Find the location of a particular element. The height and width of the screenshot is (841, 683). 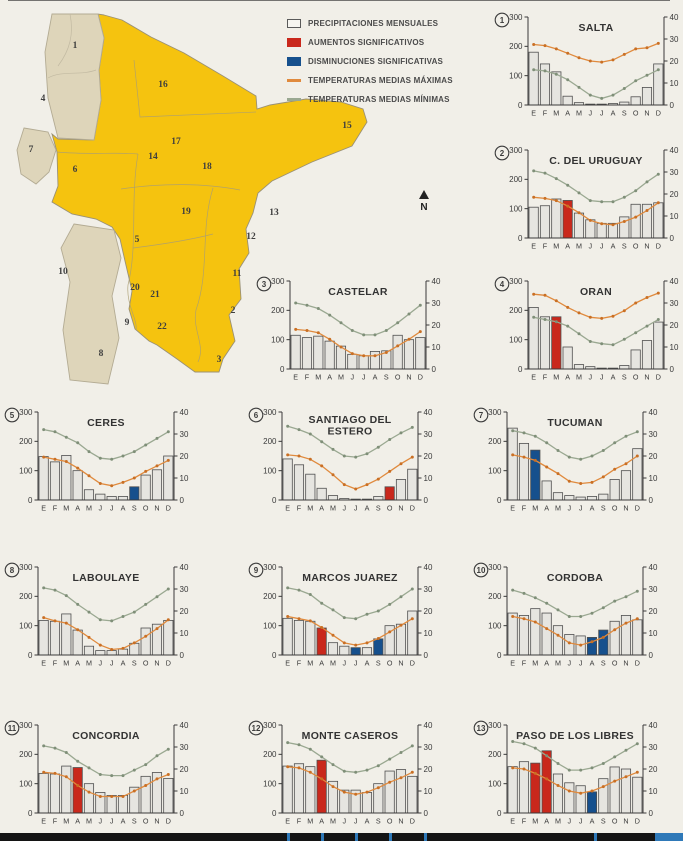

month-label: A is located at coordinates (546, 821).